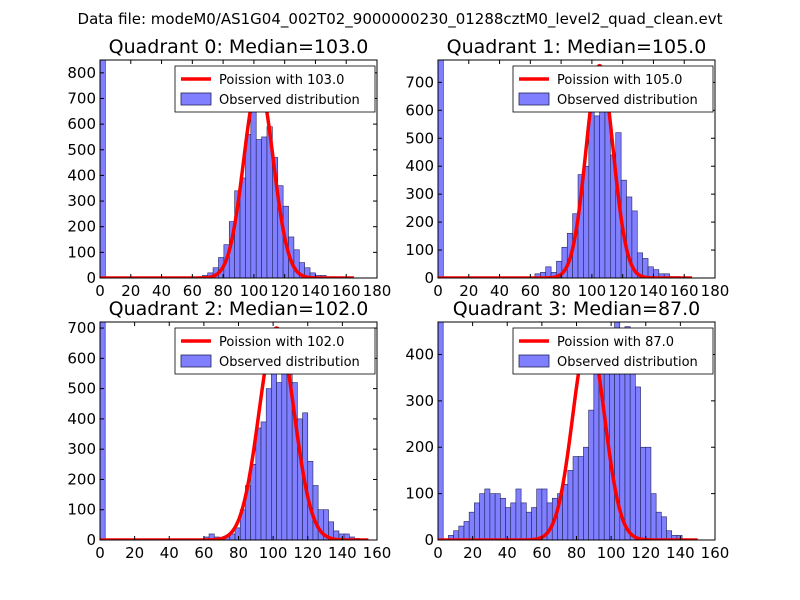 The width and height of the screenshot is (800, 600). I want to click on x-tick-label: 180, so click(377, 291).